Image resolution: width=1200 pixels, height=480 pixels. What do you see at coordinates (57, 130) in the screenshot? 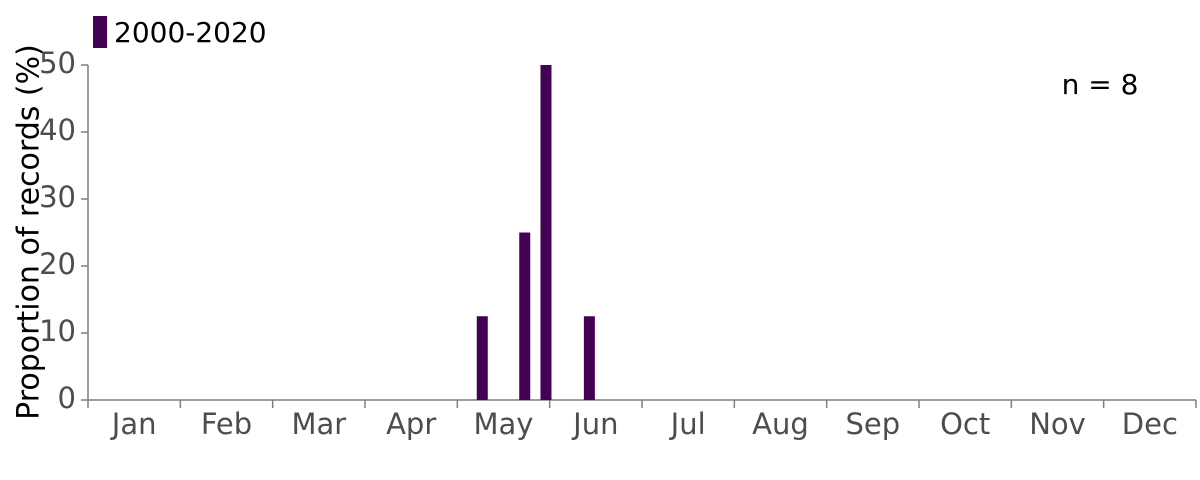
I see `y-tick-label: 40` at bounding box center [57, 130].